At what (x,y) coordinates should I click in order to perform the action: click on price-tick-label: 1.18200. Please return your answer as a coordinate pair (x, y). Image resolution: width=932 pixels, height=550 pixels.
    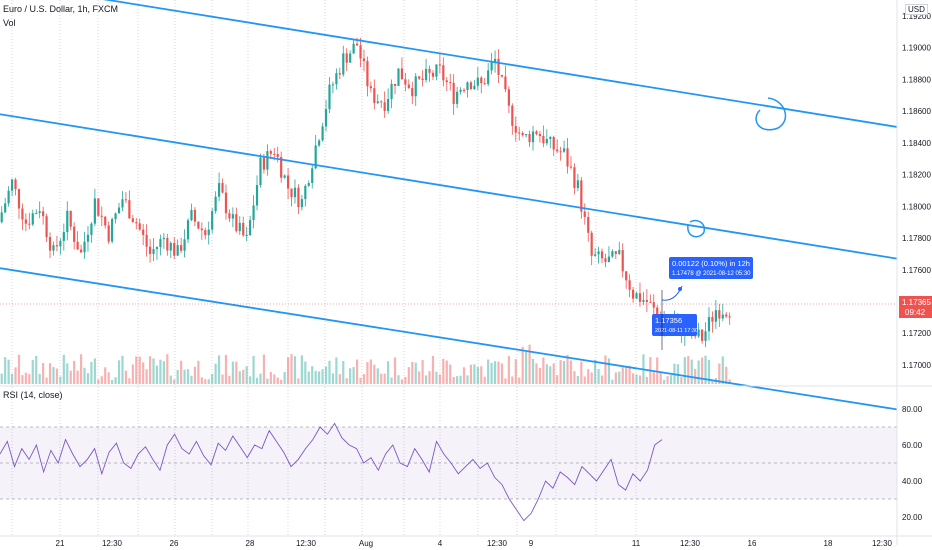
    Looking at the image, I should click on (916, 175).